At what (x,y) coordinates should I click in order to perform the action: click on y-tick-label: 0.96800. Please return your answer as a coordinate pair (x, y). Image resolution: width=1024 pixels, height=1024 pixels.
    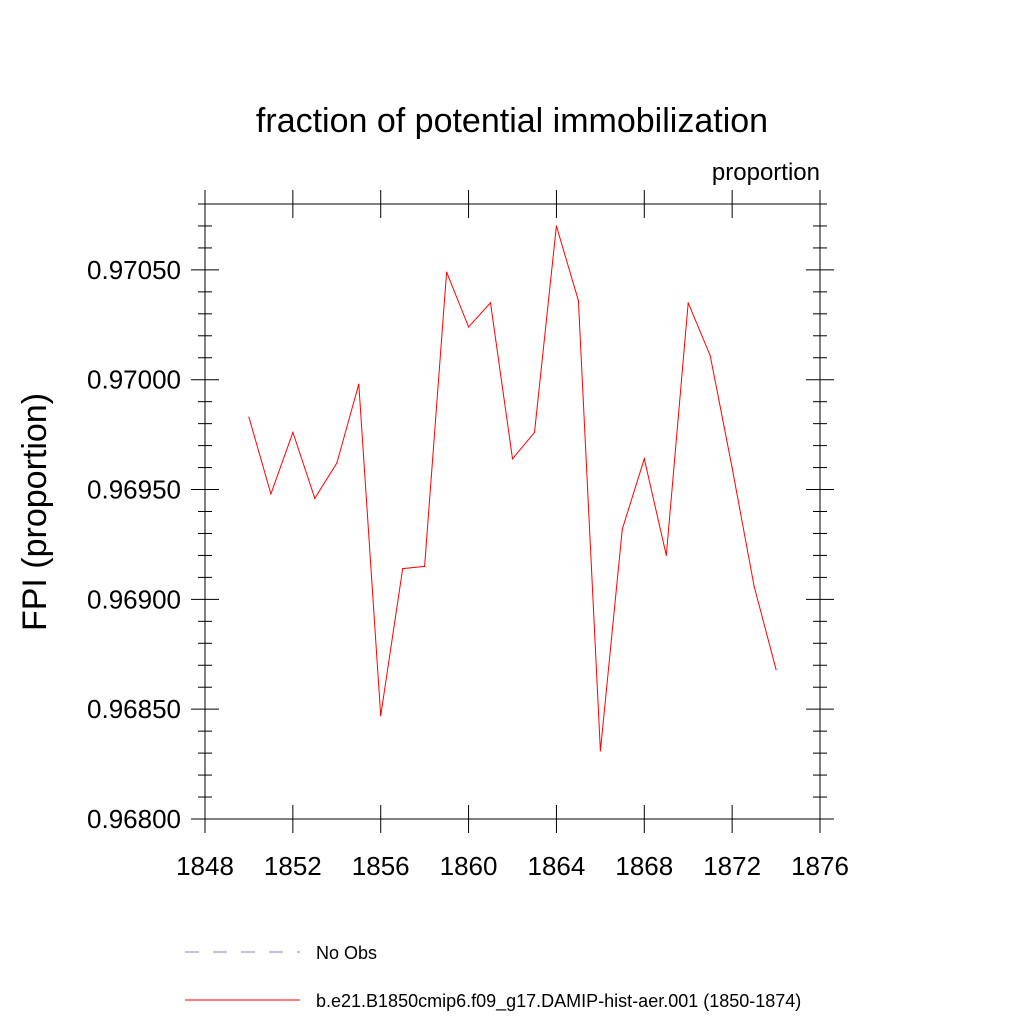
    Looking at the image, I should click on (134, 819).